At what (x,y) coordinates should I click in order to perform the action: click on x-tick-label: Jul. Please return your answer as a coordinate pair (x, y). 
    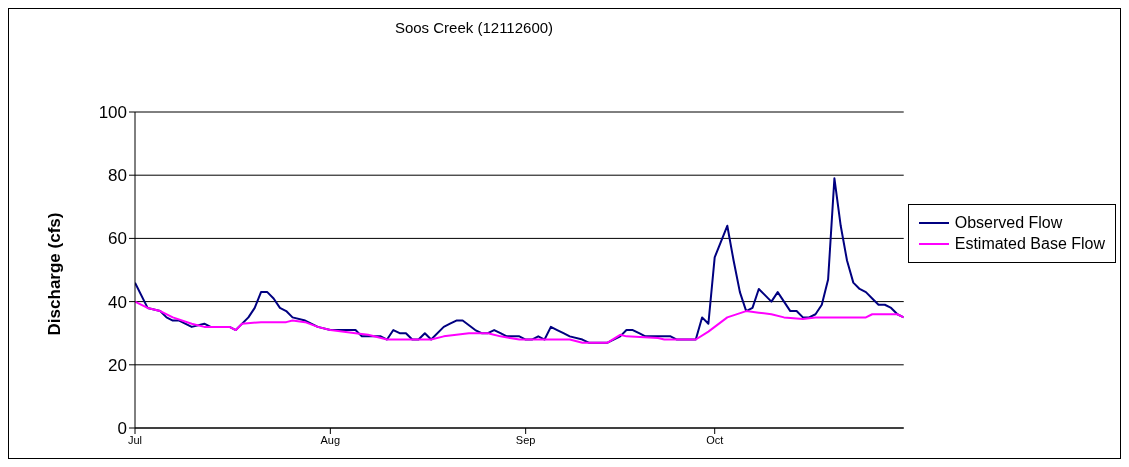
    Looking at the image, I should click on (135, 439).